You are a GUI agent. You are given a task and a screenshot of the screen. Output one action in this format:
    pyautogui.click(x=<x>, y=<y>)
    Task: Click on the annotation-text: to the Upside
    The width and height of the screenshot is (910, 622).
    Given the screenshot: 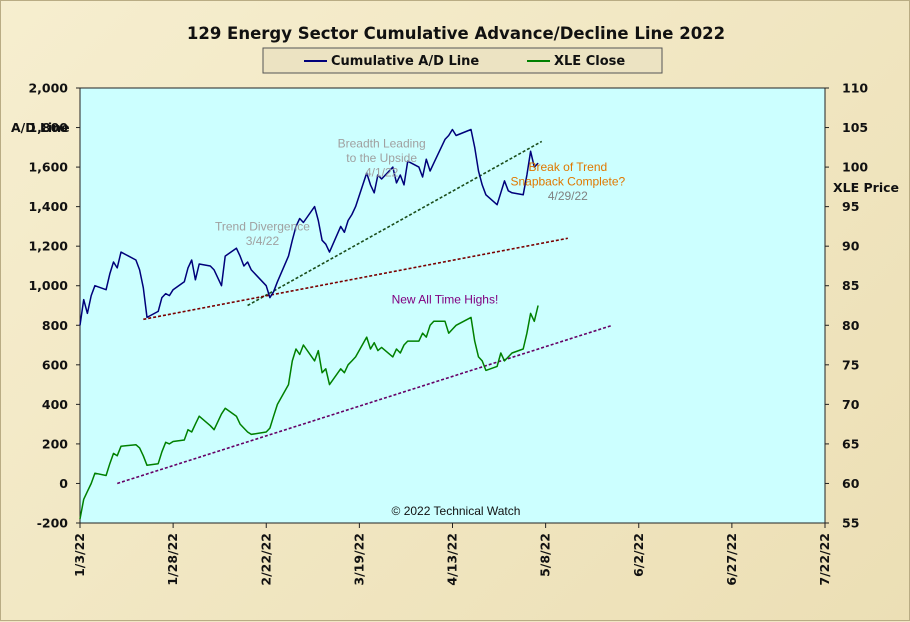 What is the action you would take?
    pyautogui.click(x=381, y=158)
    